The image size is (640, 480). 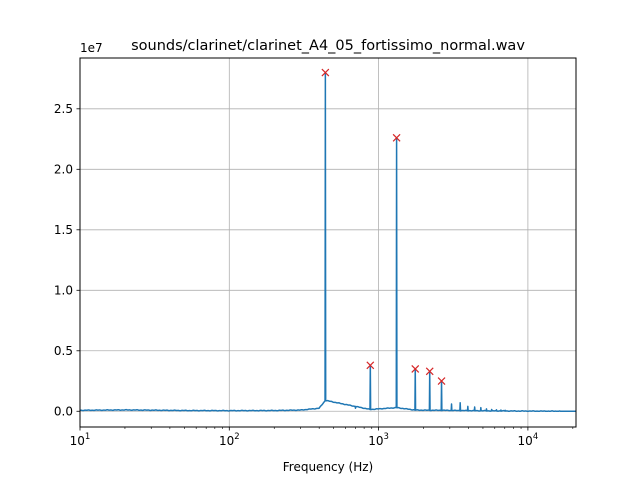 What do you see at coordinates (63, 230) in the screenshot?
I see `y-tick-label: 1.5` at bounding box center [63, 230].